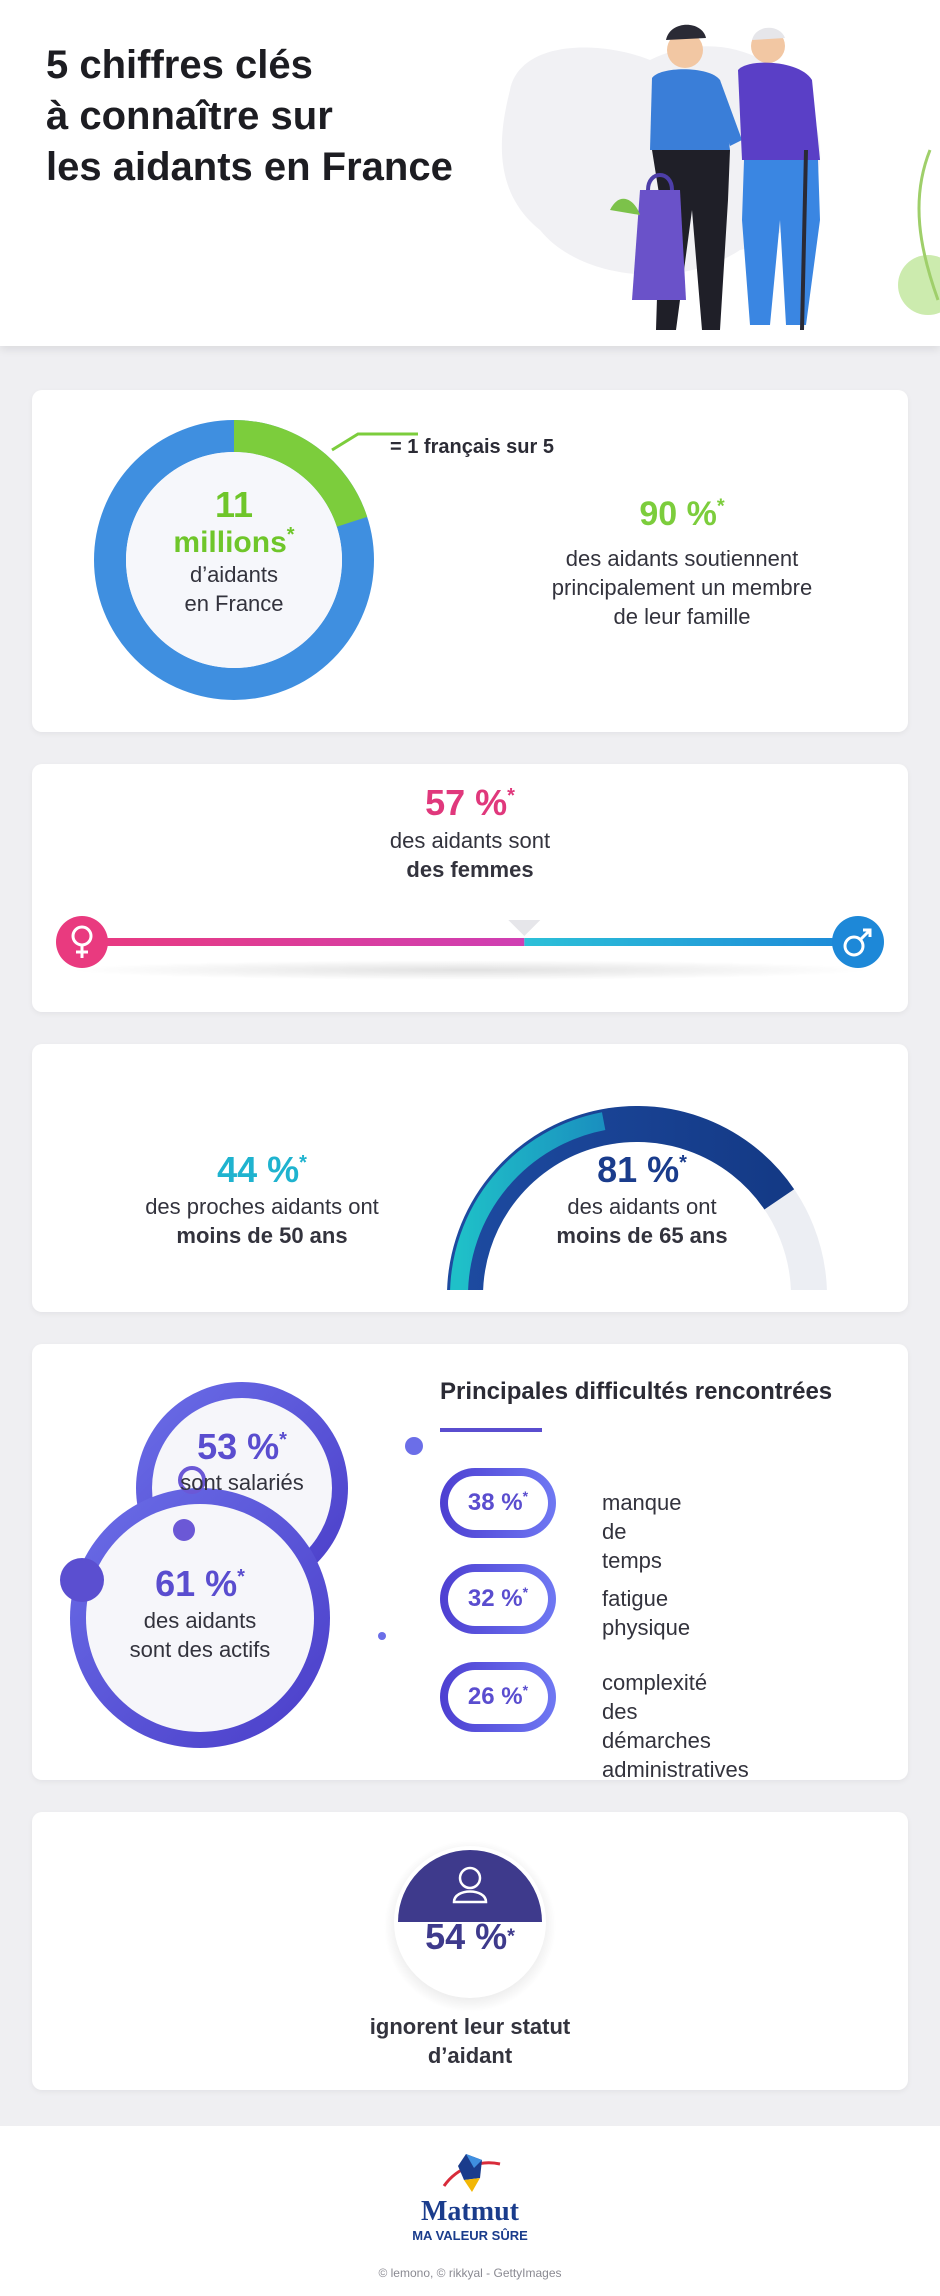  Describe the element at coordinates (200, 1620) in the screenshot. I see `active-line-1: des aidants` at that location.